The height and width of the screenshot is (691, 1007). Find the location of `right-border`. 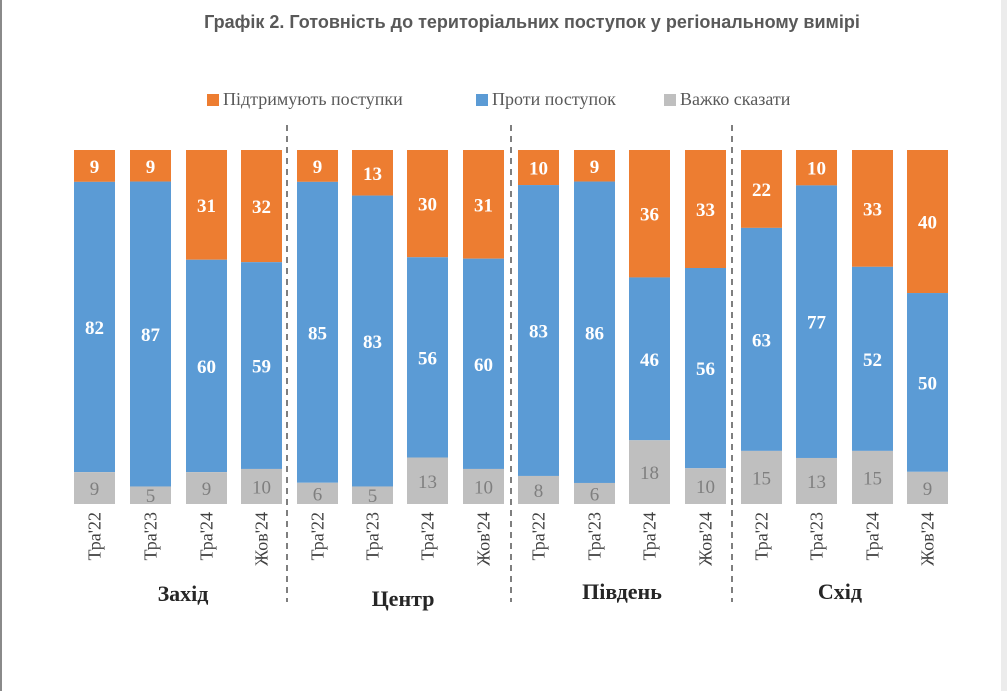

right-border is located at coordinates (1004, 345).